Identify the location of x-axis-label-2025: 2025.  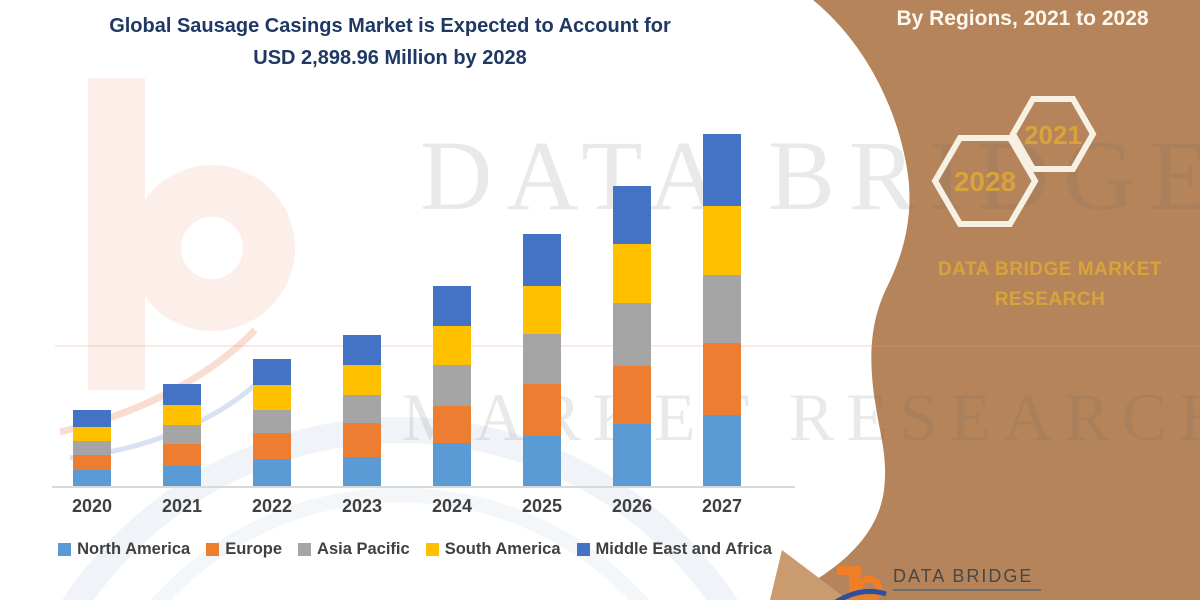
(542, 506).